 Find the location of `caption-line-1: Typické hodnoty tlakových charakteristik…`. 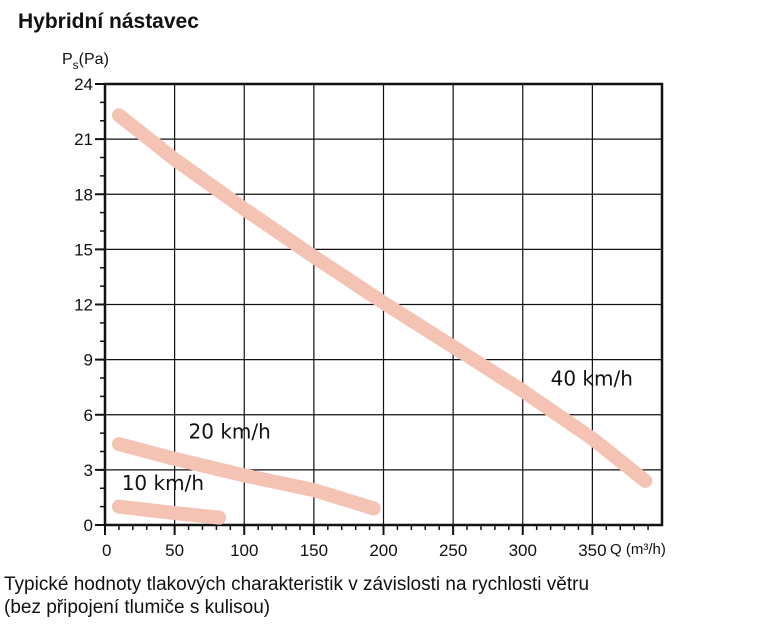

caption-line-1: Typické hodnoty tlakových charakteristik… is located at coordinates (297, 584).